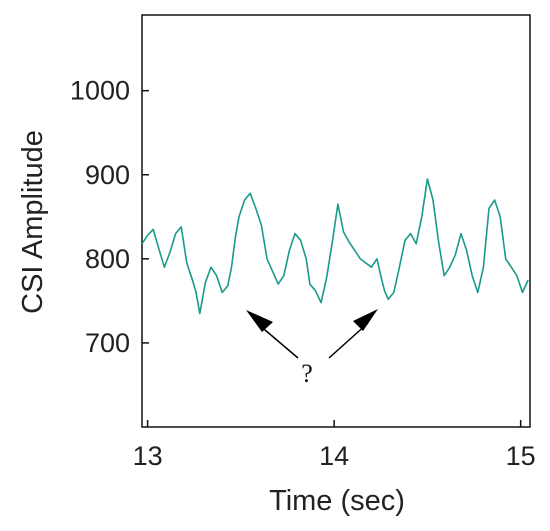  What do you see at coordinates (100, 91) in the screenshot?
I see `y-tick-label: 1000` at bounding box center [100, 91].